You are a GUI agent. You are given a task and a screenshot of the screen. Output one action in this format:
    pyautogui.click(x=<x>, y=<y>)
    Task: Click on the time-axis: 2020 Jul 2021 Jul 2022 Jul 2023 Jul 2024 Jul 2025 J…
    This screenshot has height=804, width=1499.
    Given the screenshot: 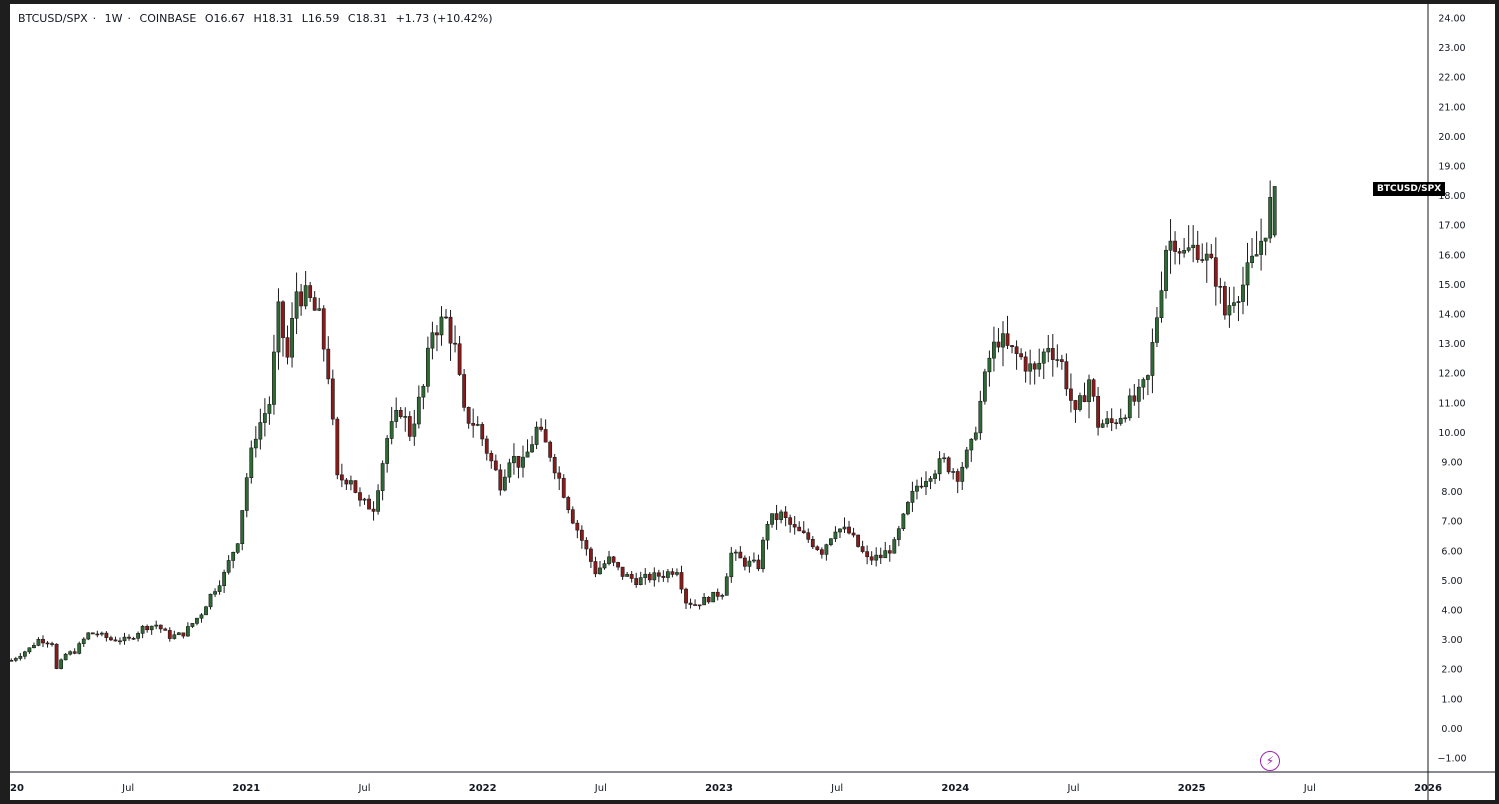 What is the action you would take?
    pyautogui.click(x=726, y=788)
    